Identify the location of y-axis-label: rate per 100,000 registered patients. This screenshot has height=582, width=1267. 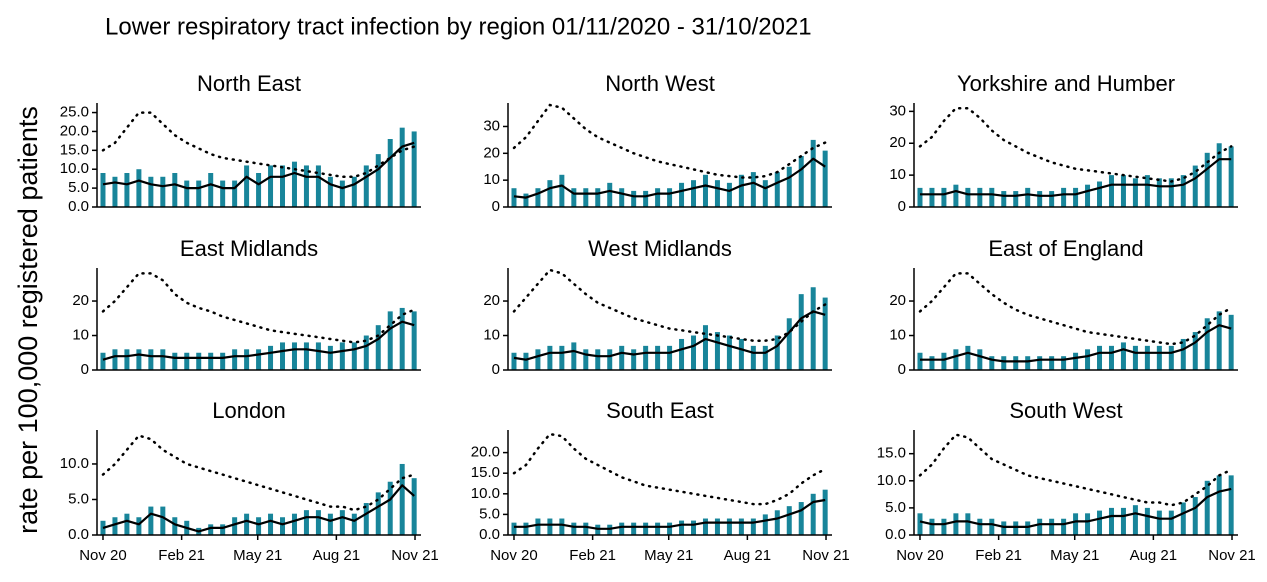
(28, 320).